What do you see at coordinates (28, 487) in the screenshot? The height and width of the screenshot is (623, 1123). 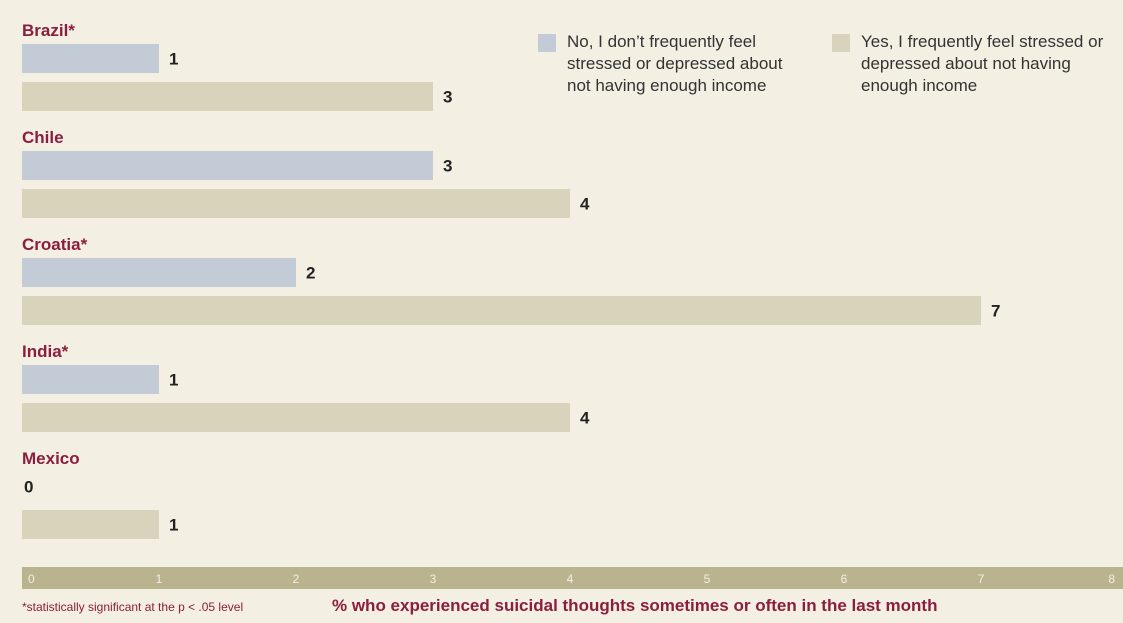 I see `data-label: 0` at bounding box center [28, 487].